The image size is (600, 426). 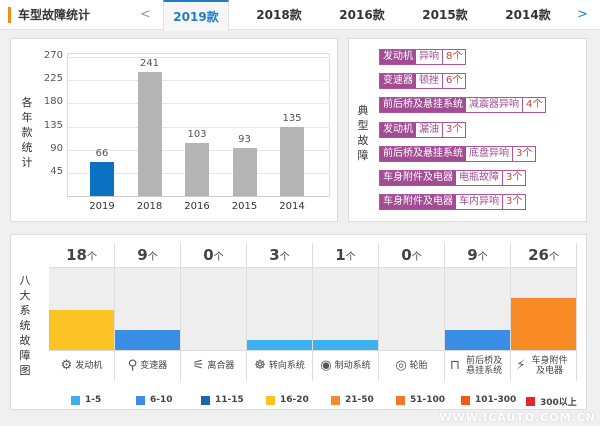 What do you see at coordinates (445, 15) in the screenshot?
I see `tab-3: 2015款` at bounding box center [445, 15].